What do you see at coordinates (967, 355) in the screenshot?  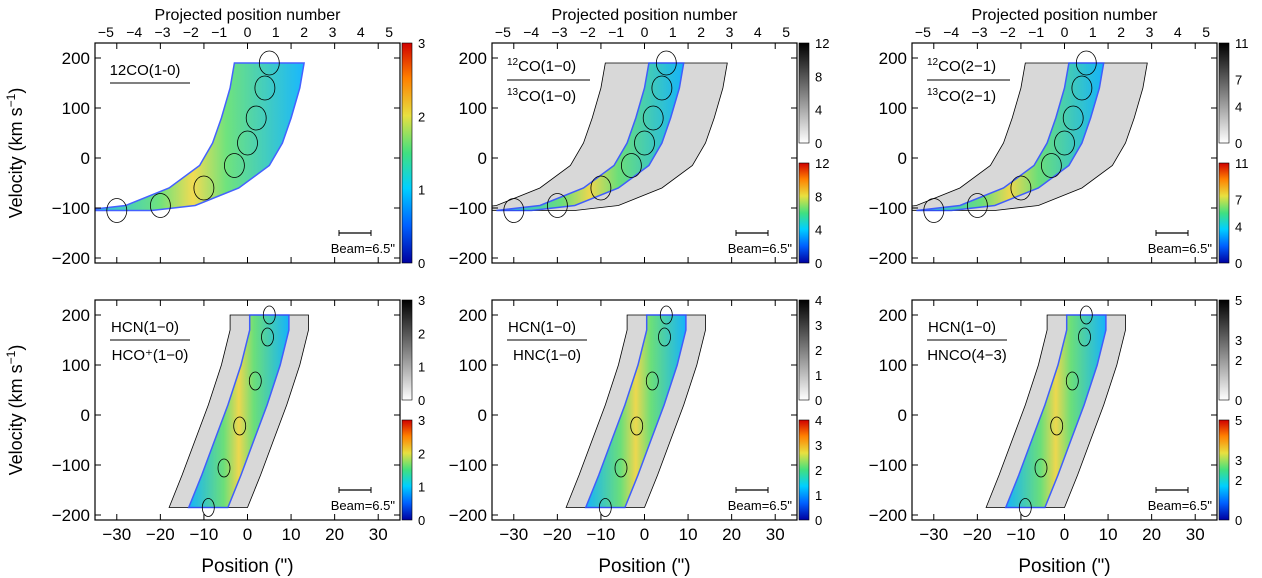 I see `ratio-denominator: HNCO(4−3)` at bounding box center [967, 355].